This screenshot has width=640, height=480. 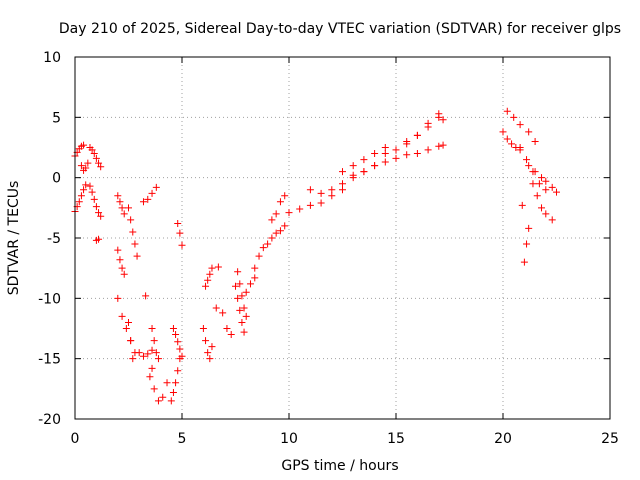 I want to click on series-t42, so click(x=545, y=182).